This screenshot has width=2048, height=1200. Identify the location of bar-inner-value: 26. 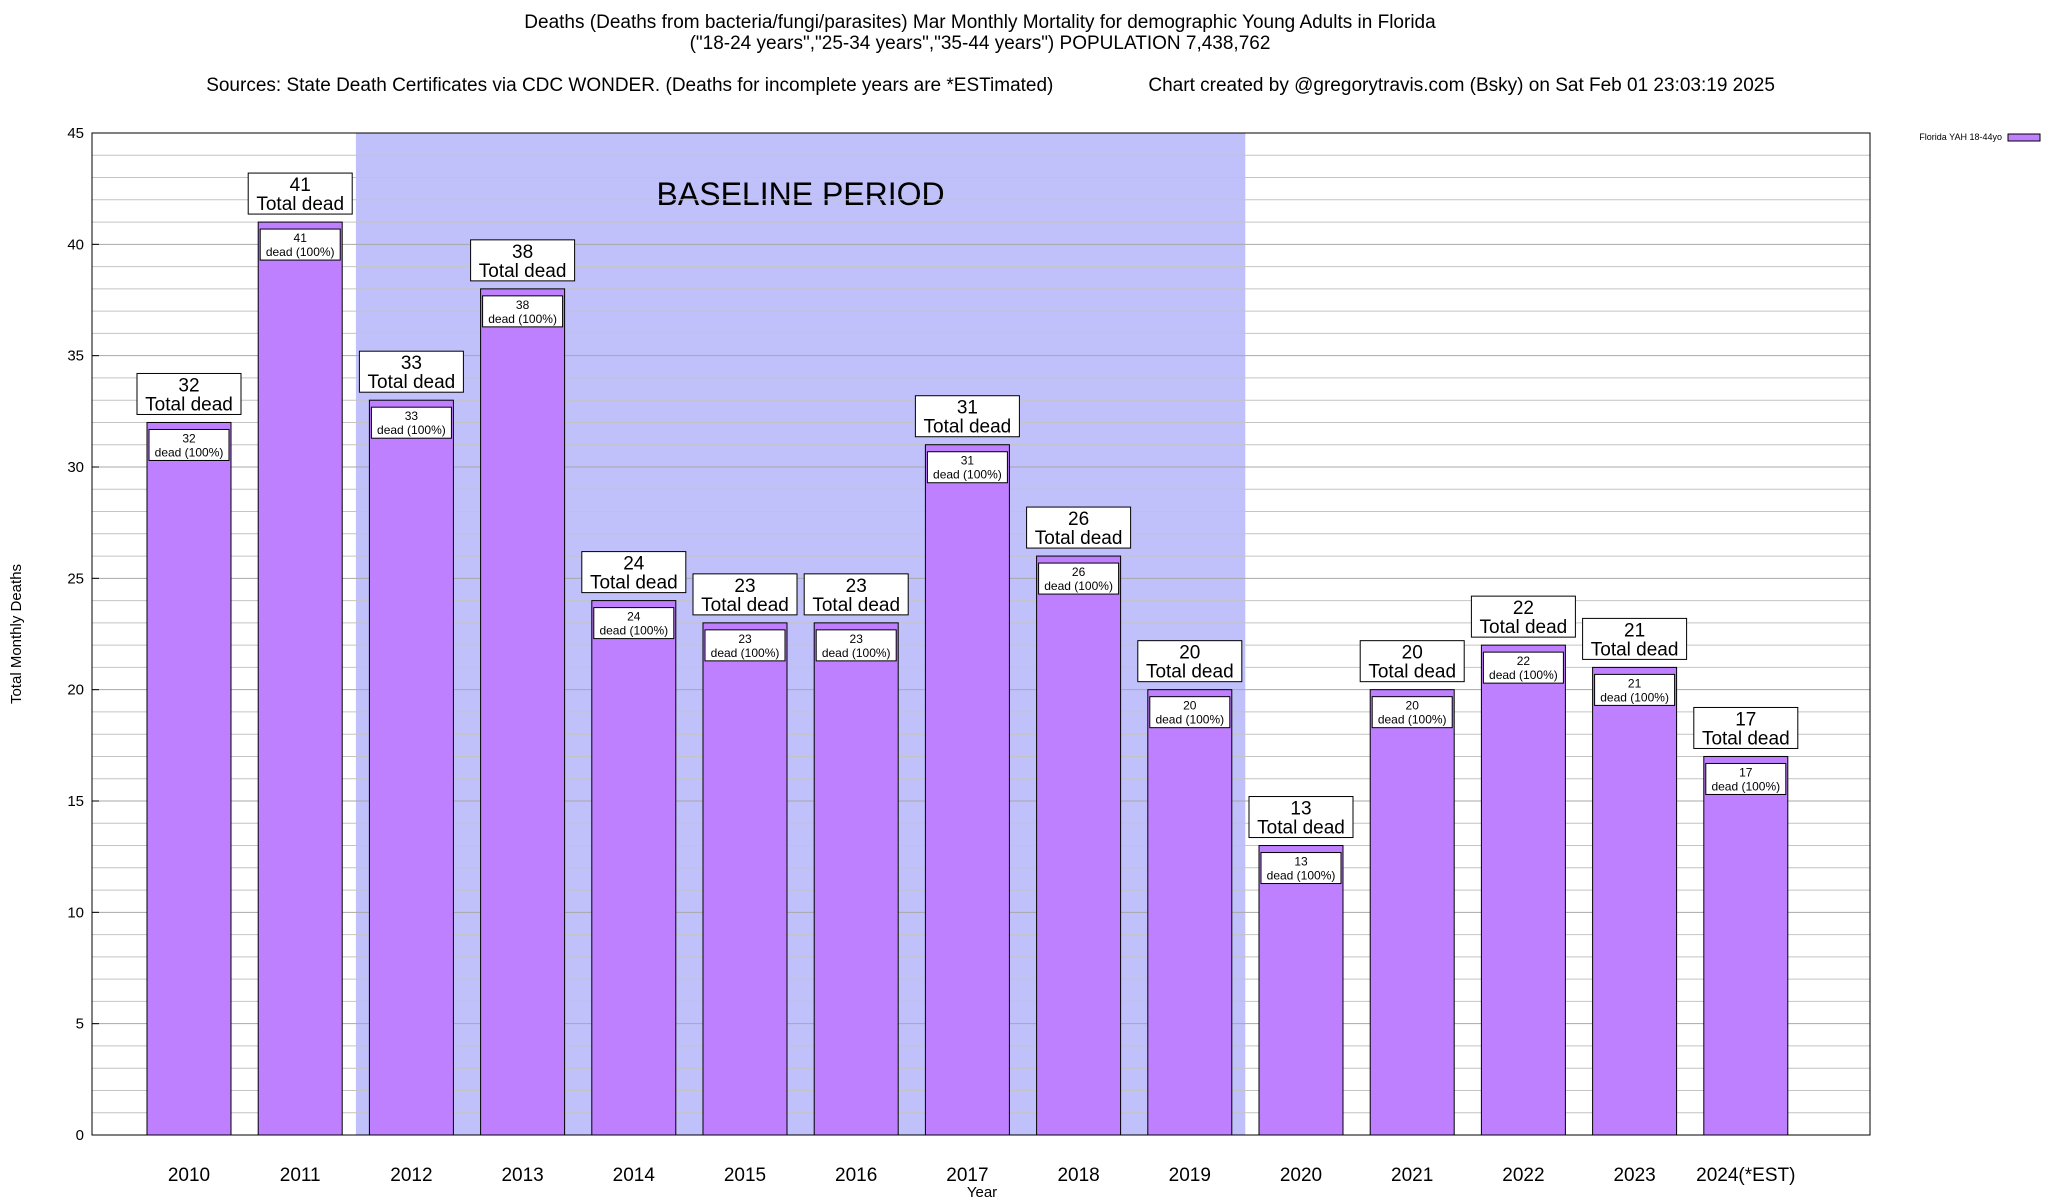
(1079, 572).